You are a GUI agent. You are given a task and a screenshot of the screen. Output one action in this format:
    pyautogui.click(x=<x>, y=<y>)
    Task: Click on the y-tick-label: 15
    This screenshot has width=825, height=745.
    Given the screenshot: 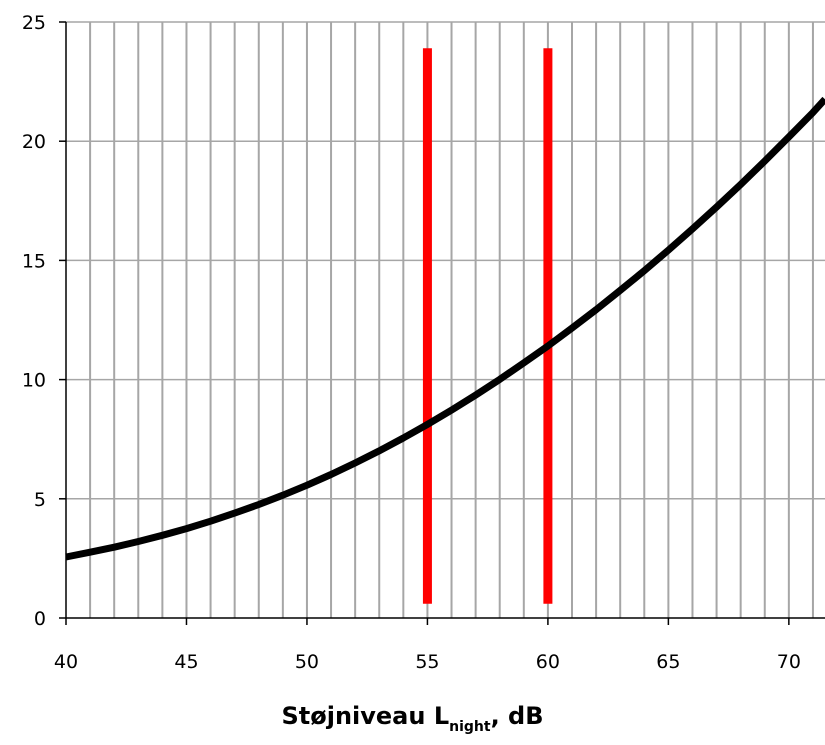 What is the action you would take?
    pyautogui.click(x=34, y=261)
    